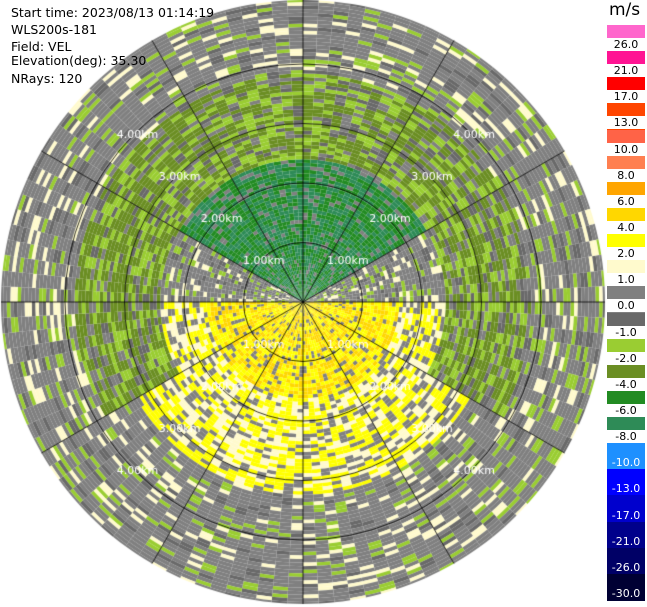 Image resolution: width=647 pixels, height=607 pixels. I want to click on colorbar-tick-label: -2.0, so click(626, 358).